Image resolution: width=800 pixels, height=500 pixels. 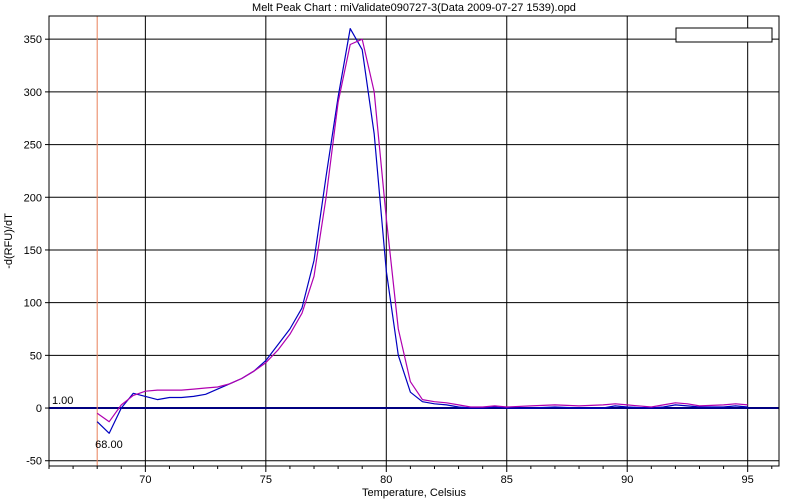 What do you see at coordinates (39, 409) in the screenshot?
I see `y-tick-label: 0` at bounding box center [39, 409].